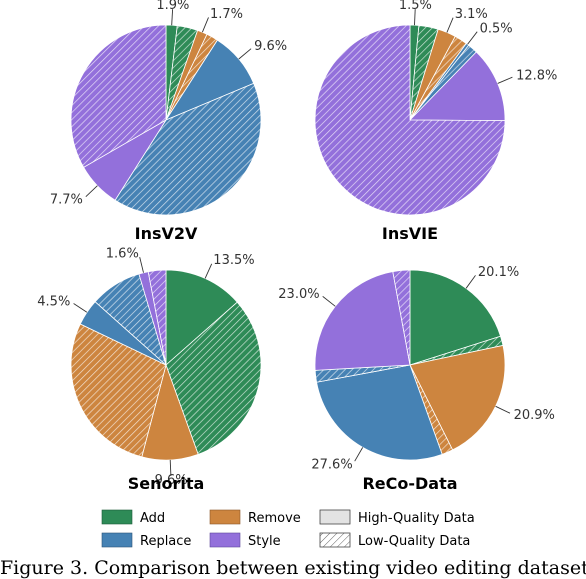 The image size is (586, 579). What do you see at coordinates (414, 541) in the screenshot?
I see `legend-label-low-quality: Low-Quality Data` at bounding box center [414, 541].